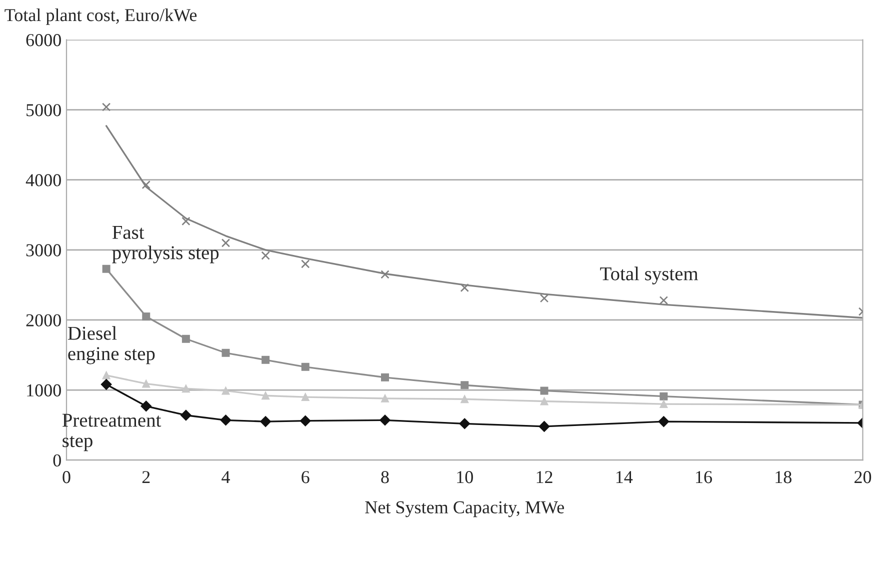 The height and width of the screenshot is (568, 875). Describe the element at coordinates (66, 477) in the screenshot. I see `x-tick-label: 0` at that location.